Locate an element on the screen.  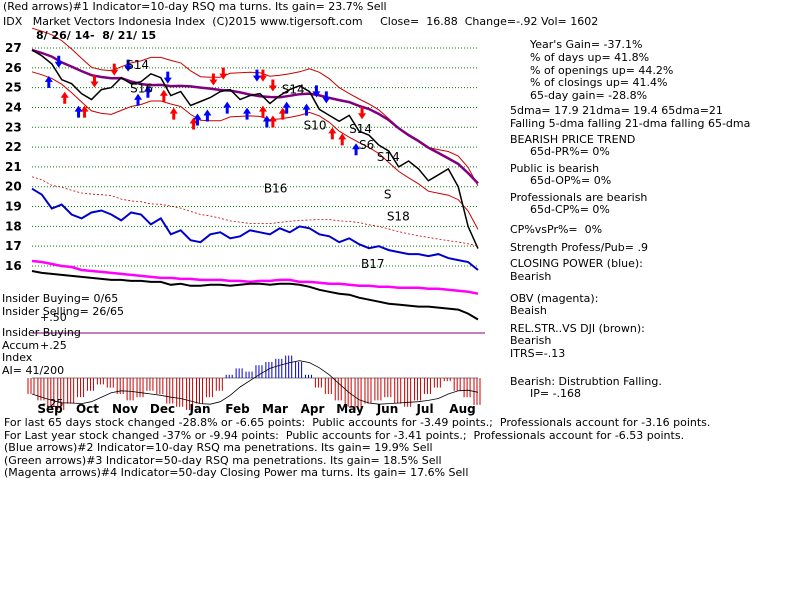
month-label: Nov is located at coordinates (125, 409).